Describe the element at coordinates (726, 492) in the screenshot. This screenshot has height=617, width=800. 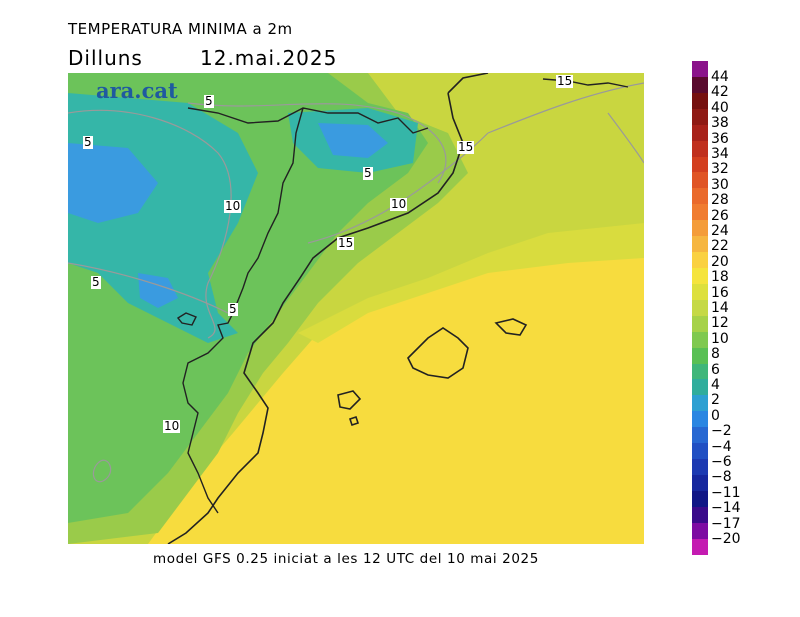
I see `legend-tick-label: −11` at that location.